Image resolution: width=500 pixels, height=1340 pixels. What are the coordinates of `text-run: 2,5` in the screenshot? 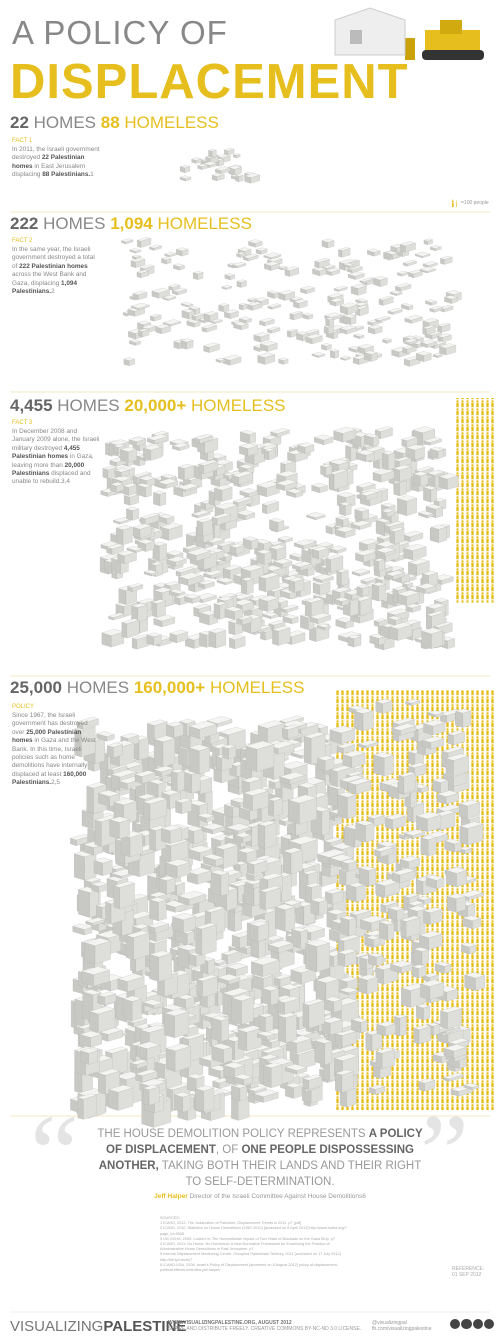 It's located at (55, 783).